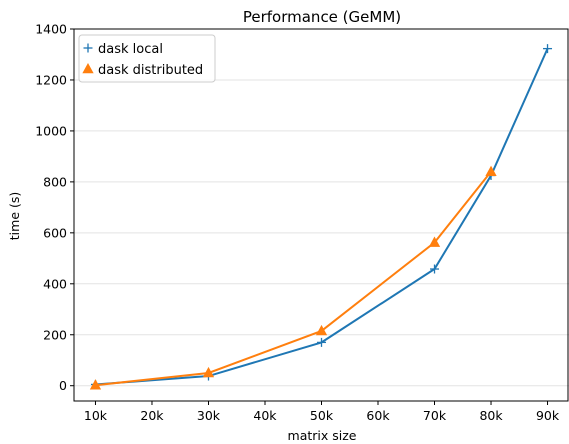  What do you see at coordinates (63, 385) in the screenshot?
I see `y-tick-label: 0` at bounding box center [63, 385].